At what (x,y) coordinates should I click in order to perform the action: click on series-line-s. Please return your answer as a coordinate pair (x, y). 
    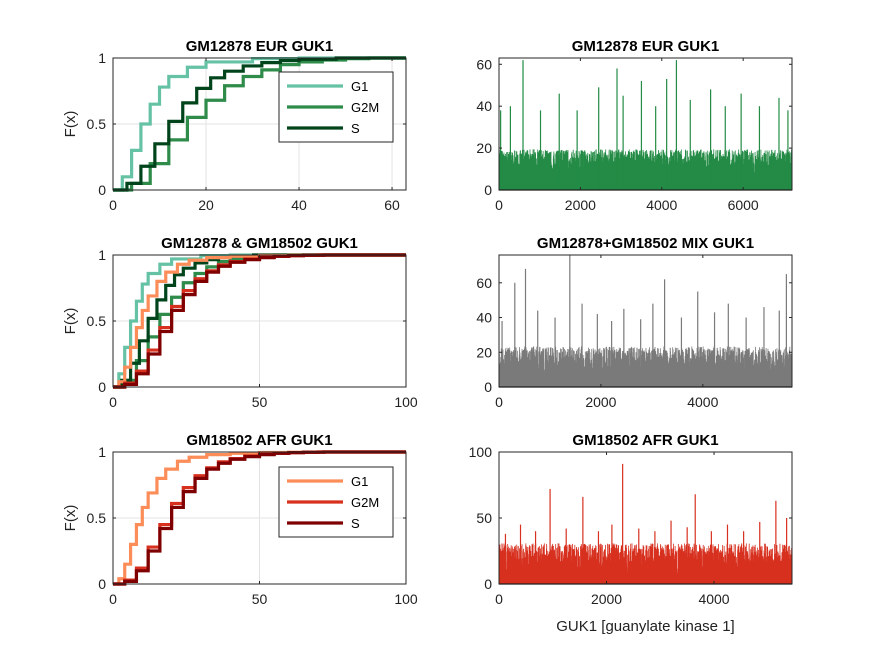
    Looking at the image, I should click on (259, 518).